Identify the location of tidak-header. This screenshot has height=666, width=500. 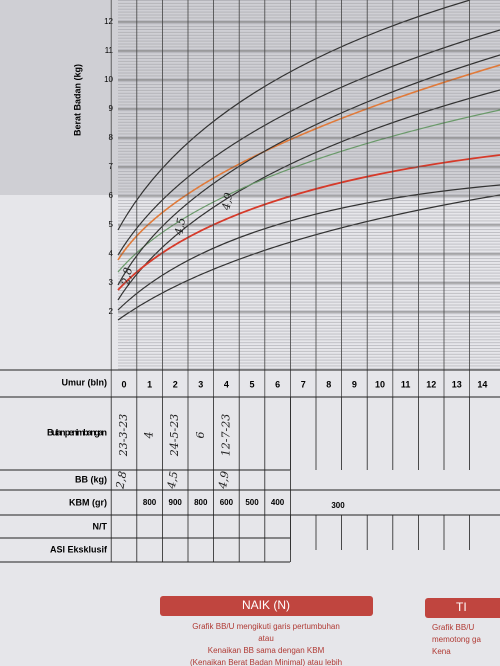
(462, 608).